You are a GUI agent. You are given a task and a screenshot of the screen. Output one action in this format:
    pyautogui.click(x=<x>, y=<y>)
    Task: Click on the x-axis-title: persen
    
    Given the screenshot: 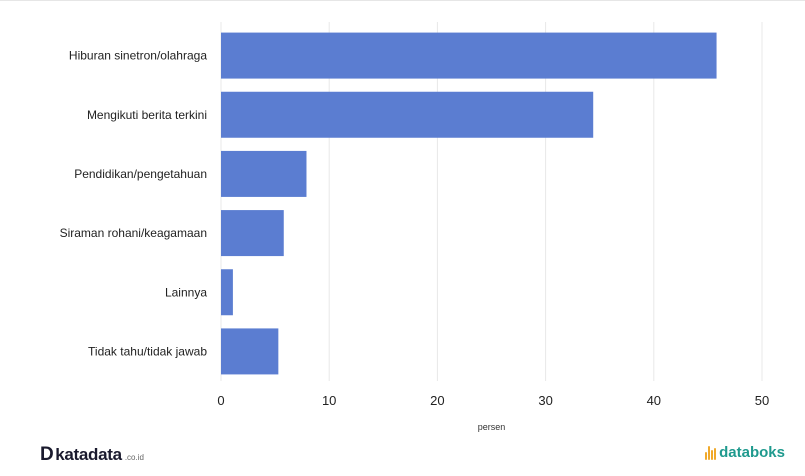 What is the action you would take?
    pyautogui.click(x=492, y=427)
    